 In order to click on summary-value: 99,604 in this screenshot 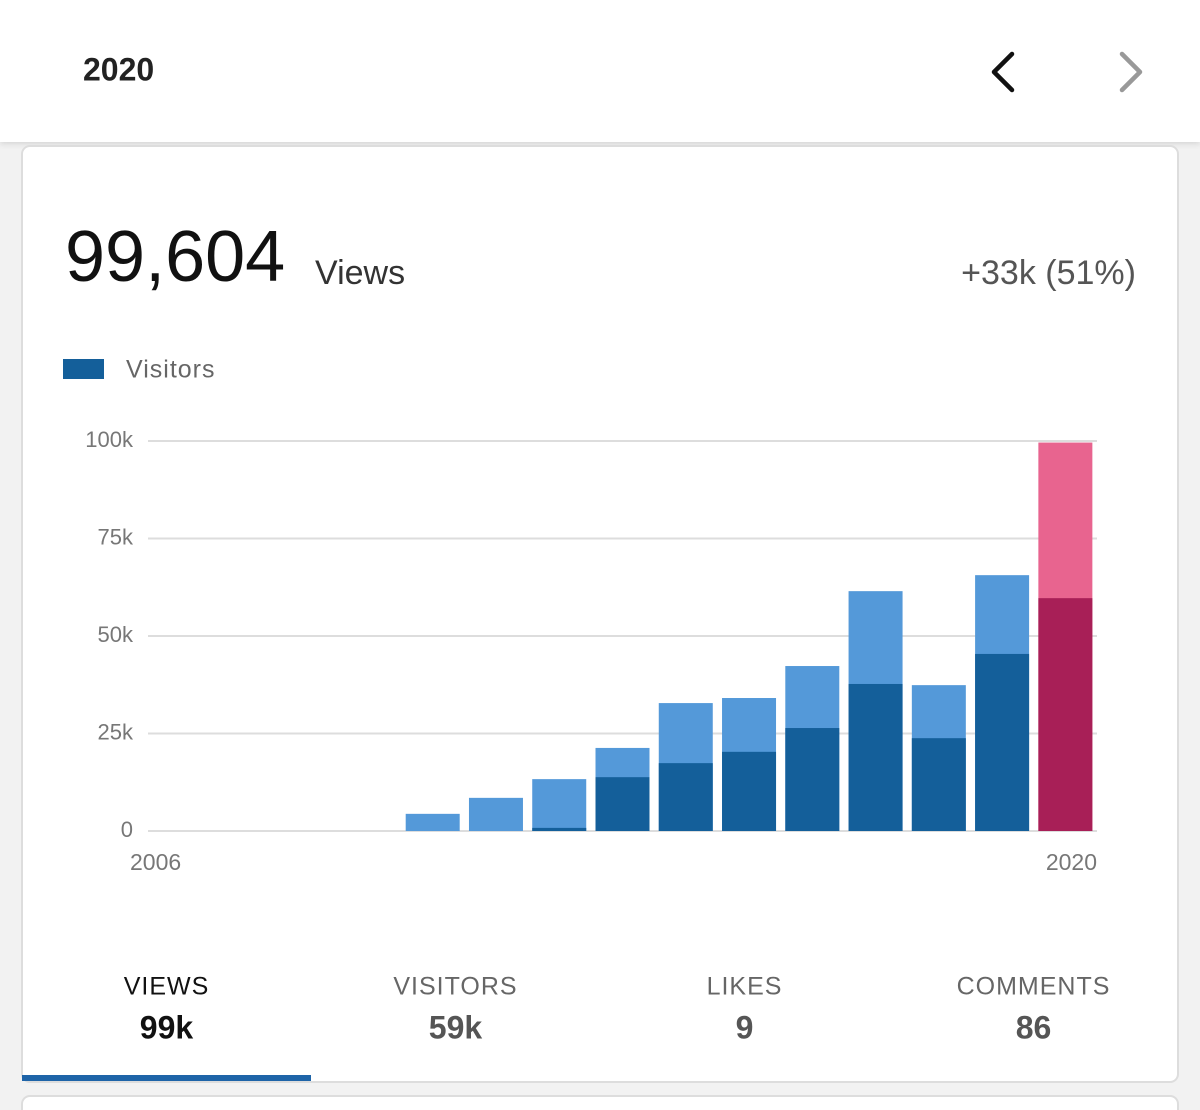, I will do `click(175, 257)`.